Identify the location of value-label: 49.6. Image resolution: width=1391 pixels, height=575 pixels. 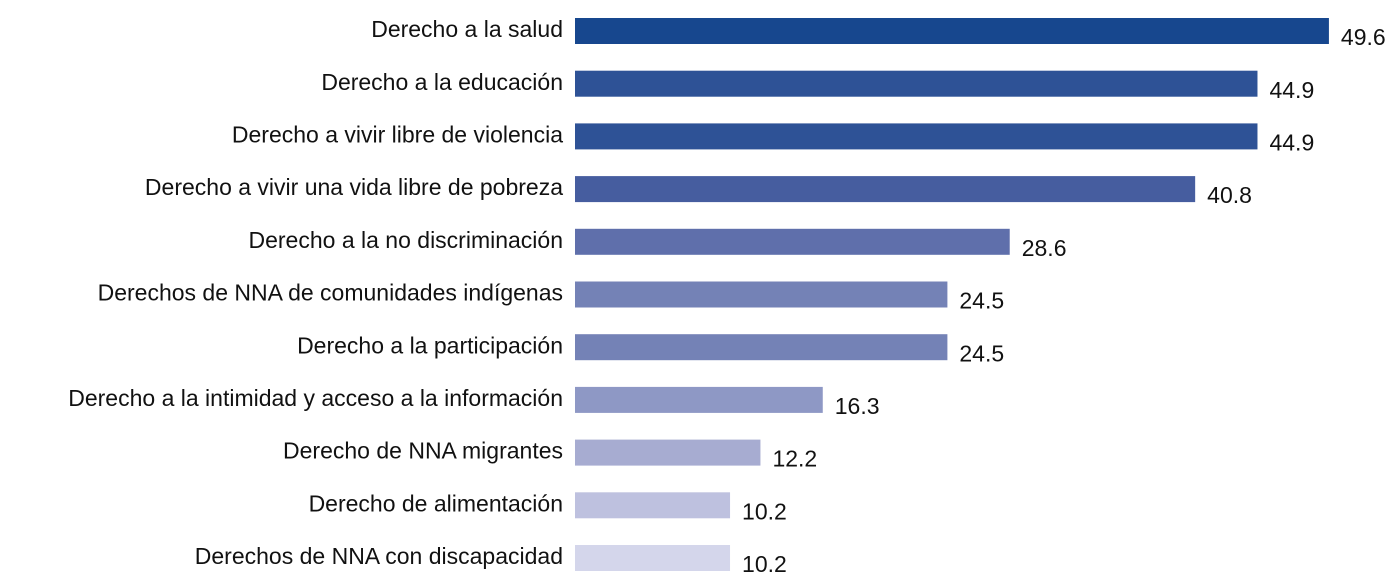
(1363, 37).